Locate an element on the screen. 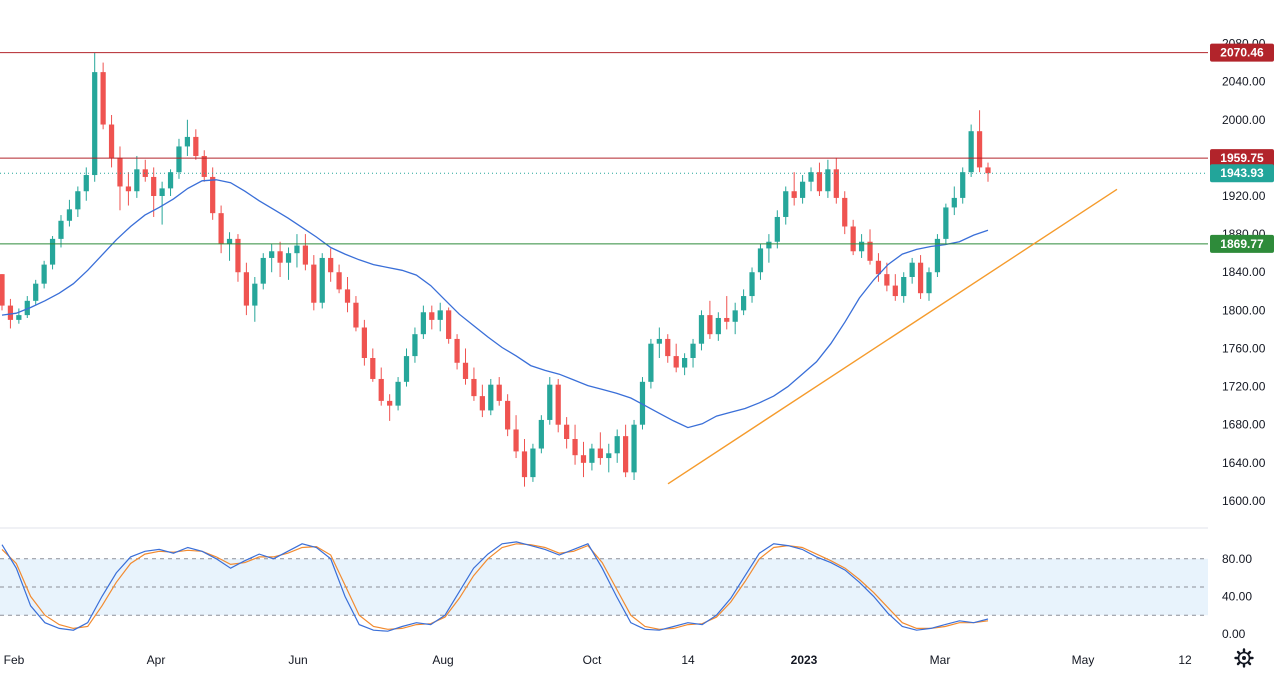 The image size is (1280, 680). resistance-1959-badge: 1959.75 is located at coordinates (1242, 158).